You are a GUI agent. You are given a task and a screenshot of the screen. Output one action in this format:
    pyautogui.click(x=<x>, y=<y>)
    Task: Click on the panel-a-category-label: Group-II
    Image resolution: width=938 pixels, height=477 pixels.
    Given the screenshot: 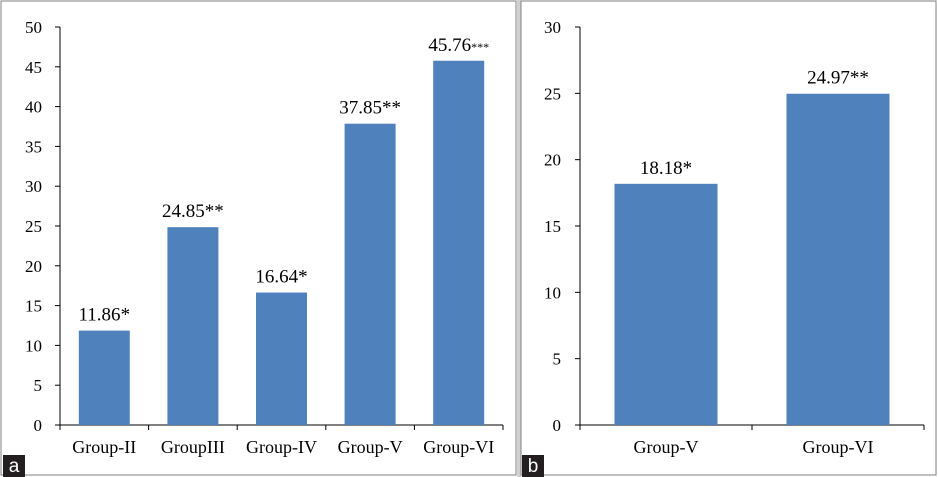 What is the action you would take?
    pyautogui.click(x=104, y=447)
    